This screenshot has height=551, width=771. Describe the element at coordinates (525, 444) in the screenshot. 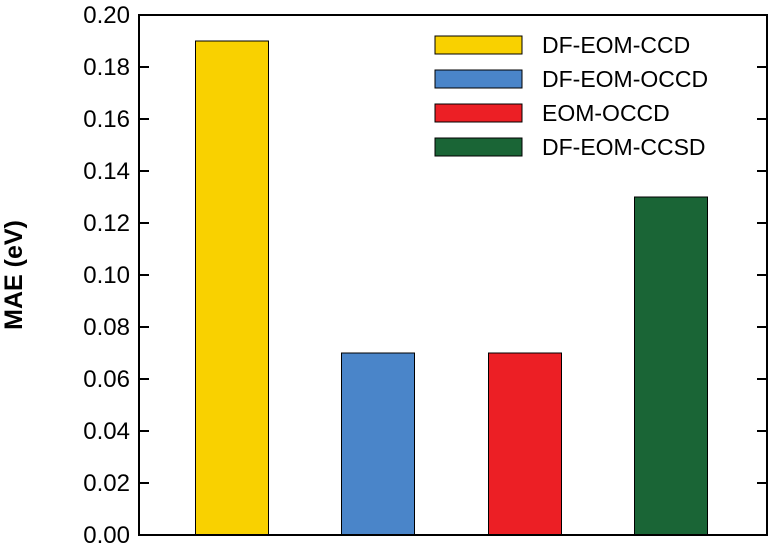

I see `bar-eom-occd` at that location.